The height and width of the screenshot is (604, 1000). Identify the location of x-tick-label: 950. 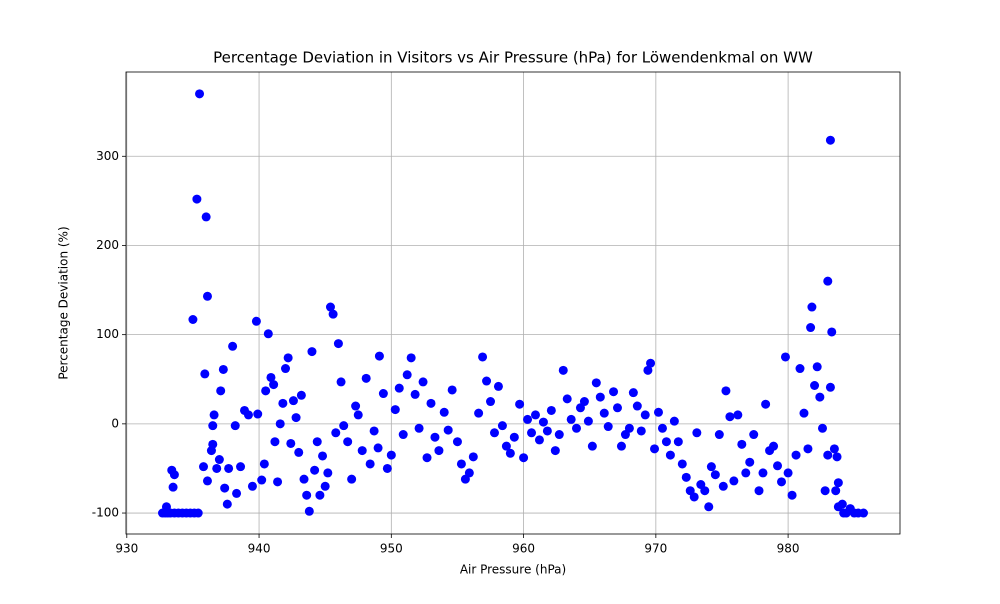
(391, 549).